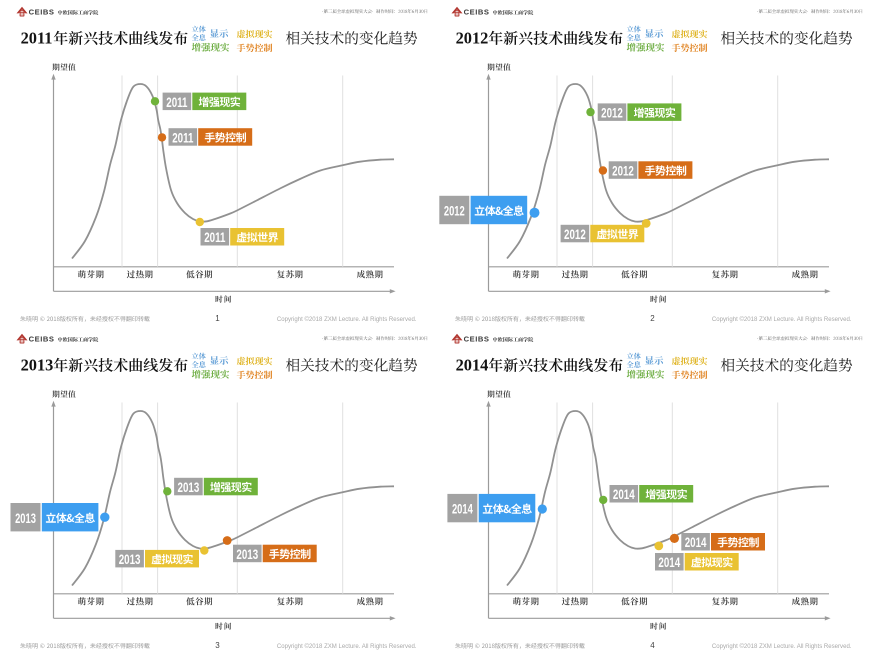 This screenshot has width=870, height=653. I want to click on svg-text: 1, so click(217, 318).